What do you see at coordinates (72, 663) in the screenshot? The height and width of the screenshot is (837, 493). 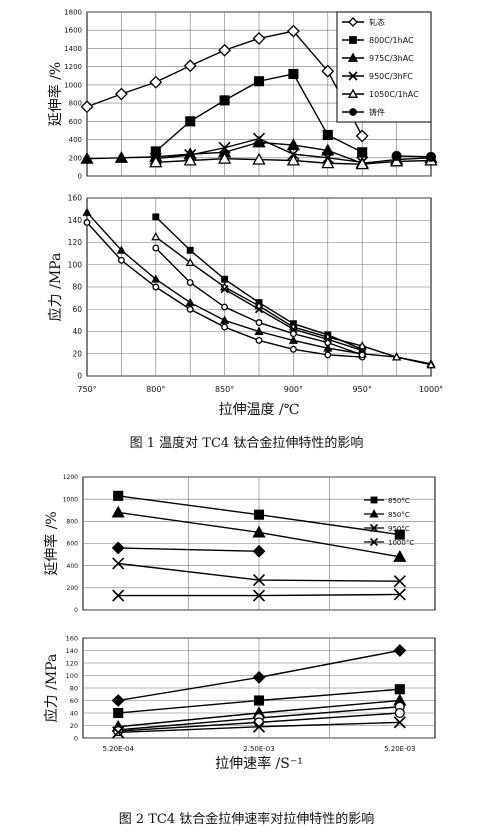 I see `y-tick-label: 120` at bounding box center [72, 663].